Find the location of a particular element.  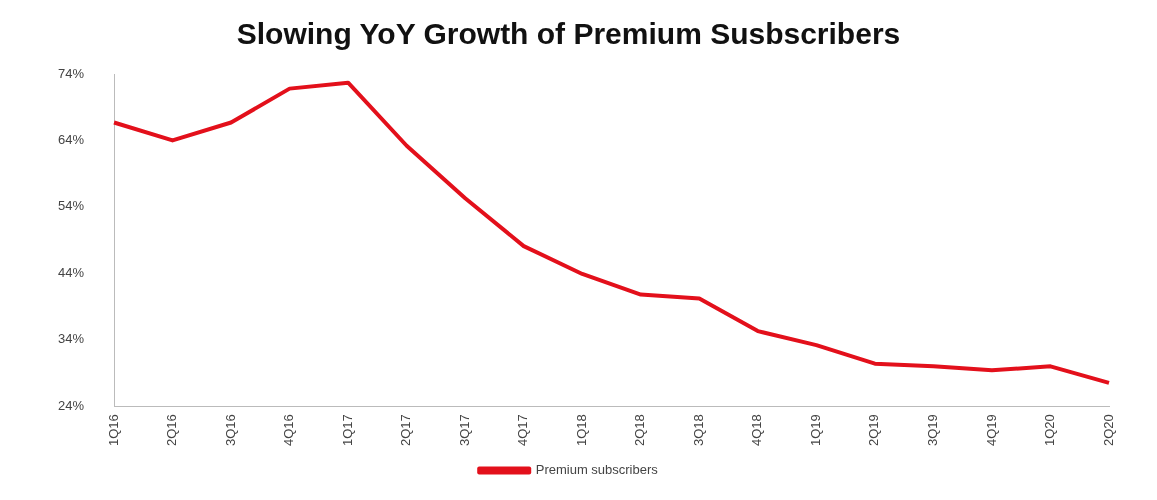

x-tick-label: 1Q19 is located at coordinates (815, 430).